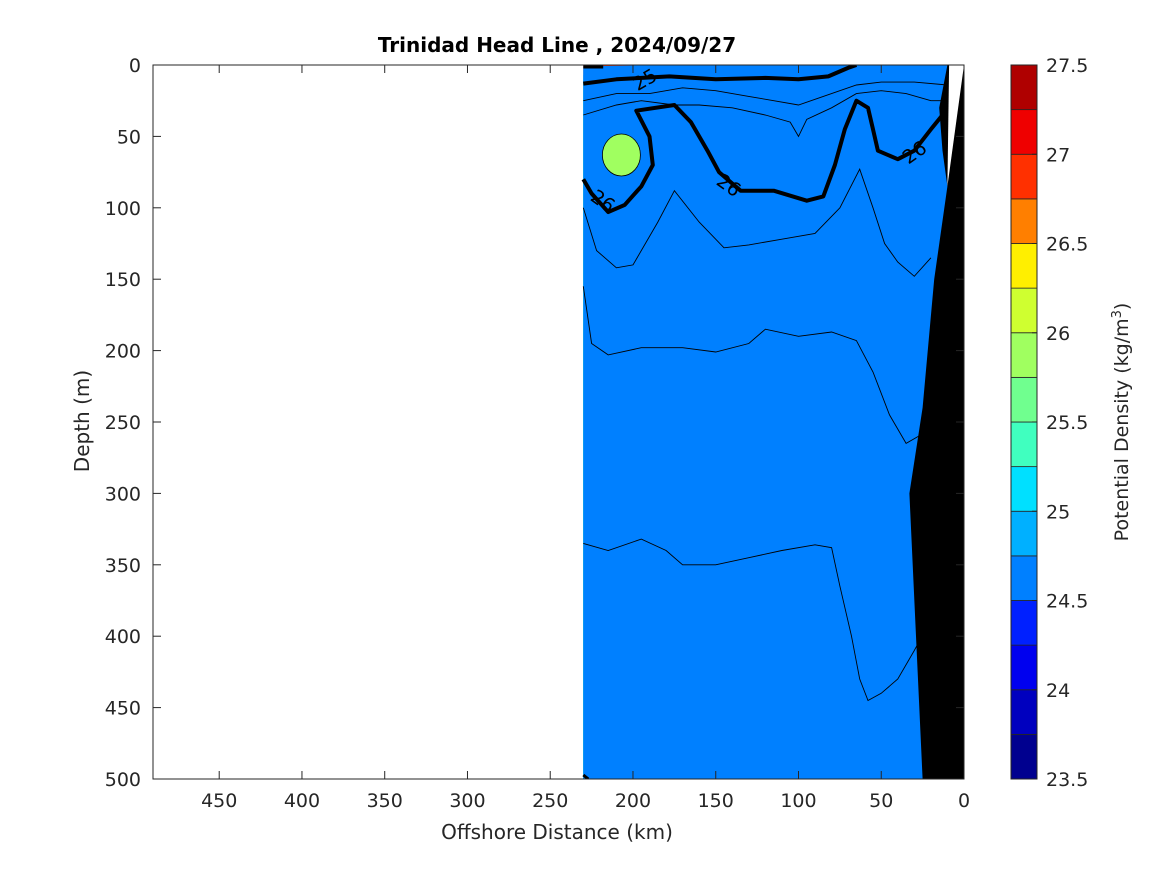 The height and width of the screenshot is (875, 1167). What do you see at coordinates (1067, 602) in the screenshot?
I see `colorbar-tick-label: 24.5` at bounding box center [1067, 602].